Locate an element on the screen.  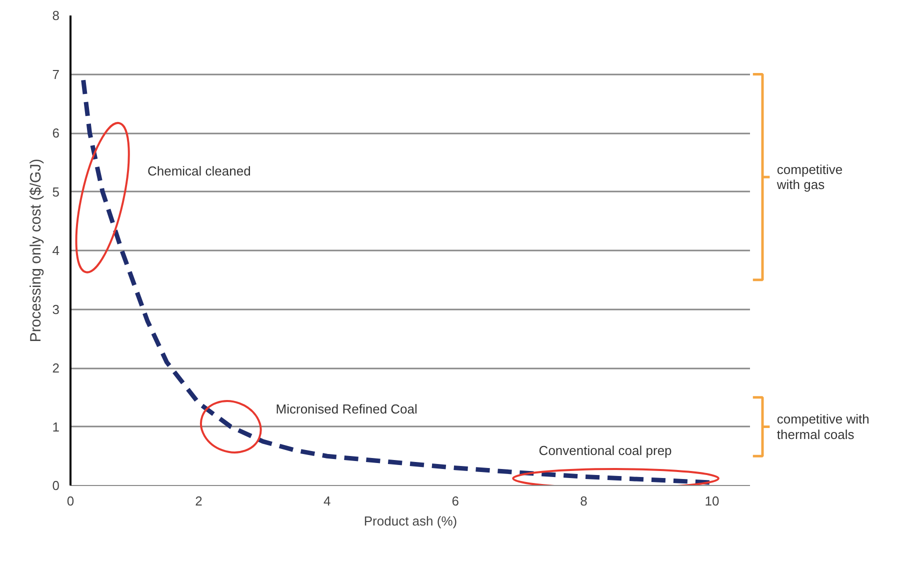
x-tick-label: 6 is located at coordinates (456, 501).